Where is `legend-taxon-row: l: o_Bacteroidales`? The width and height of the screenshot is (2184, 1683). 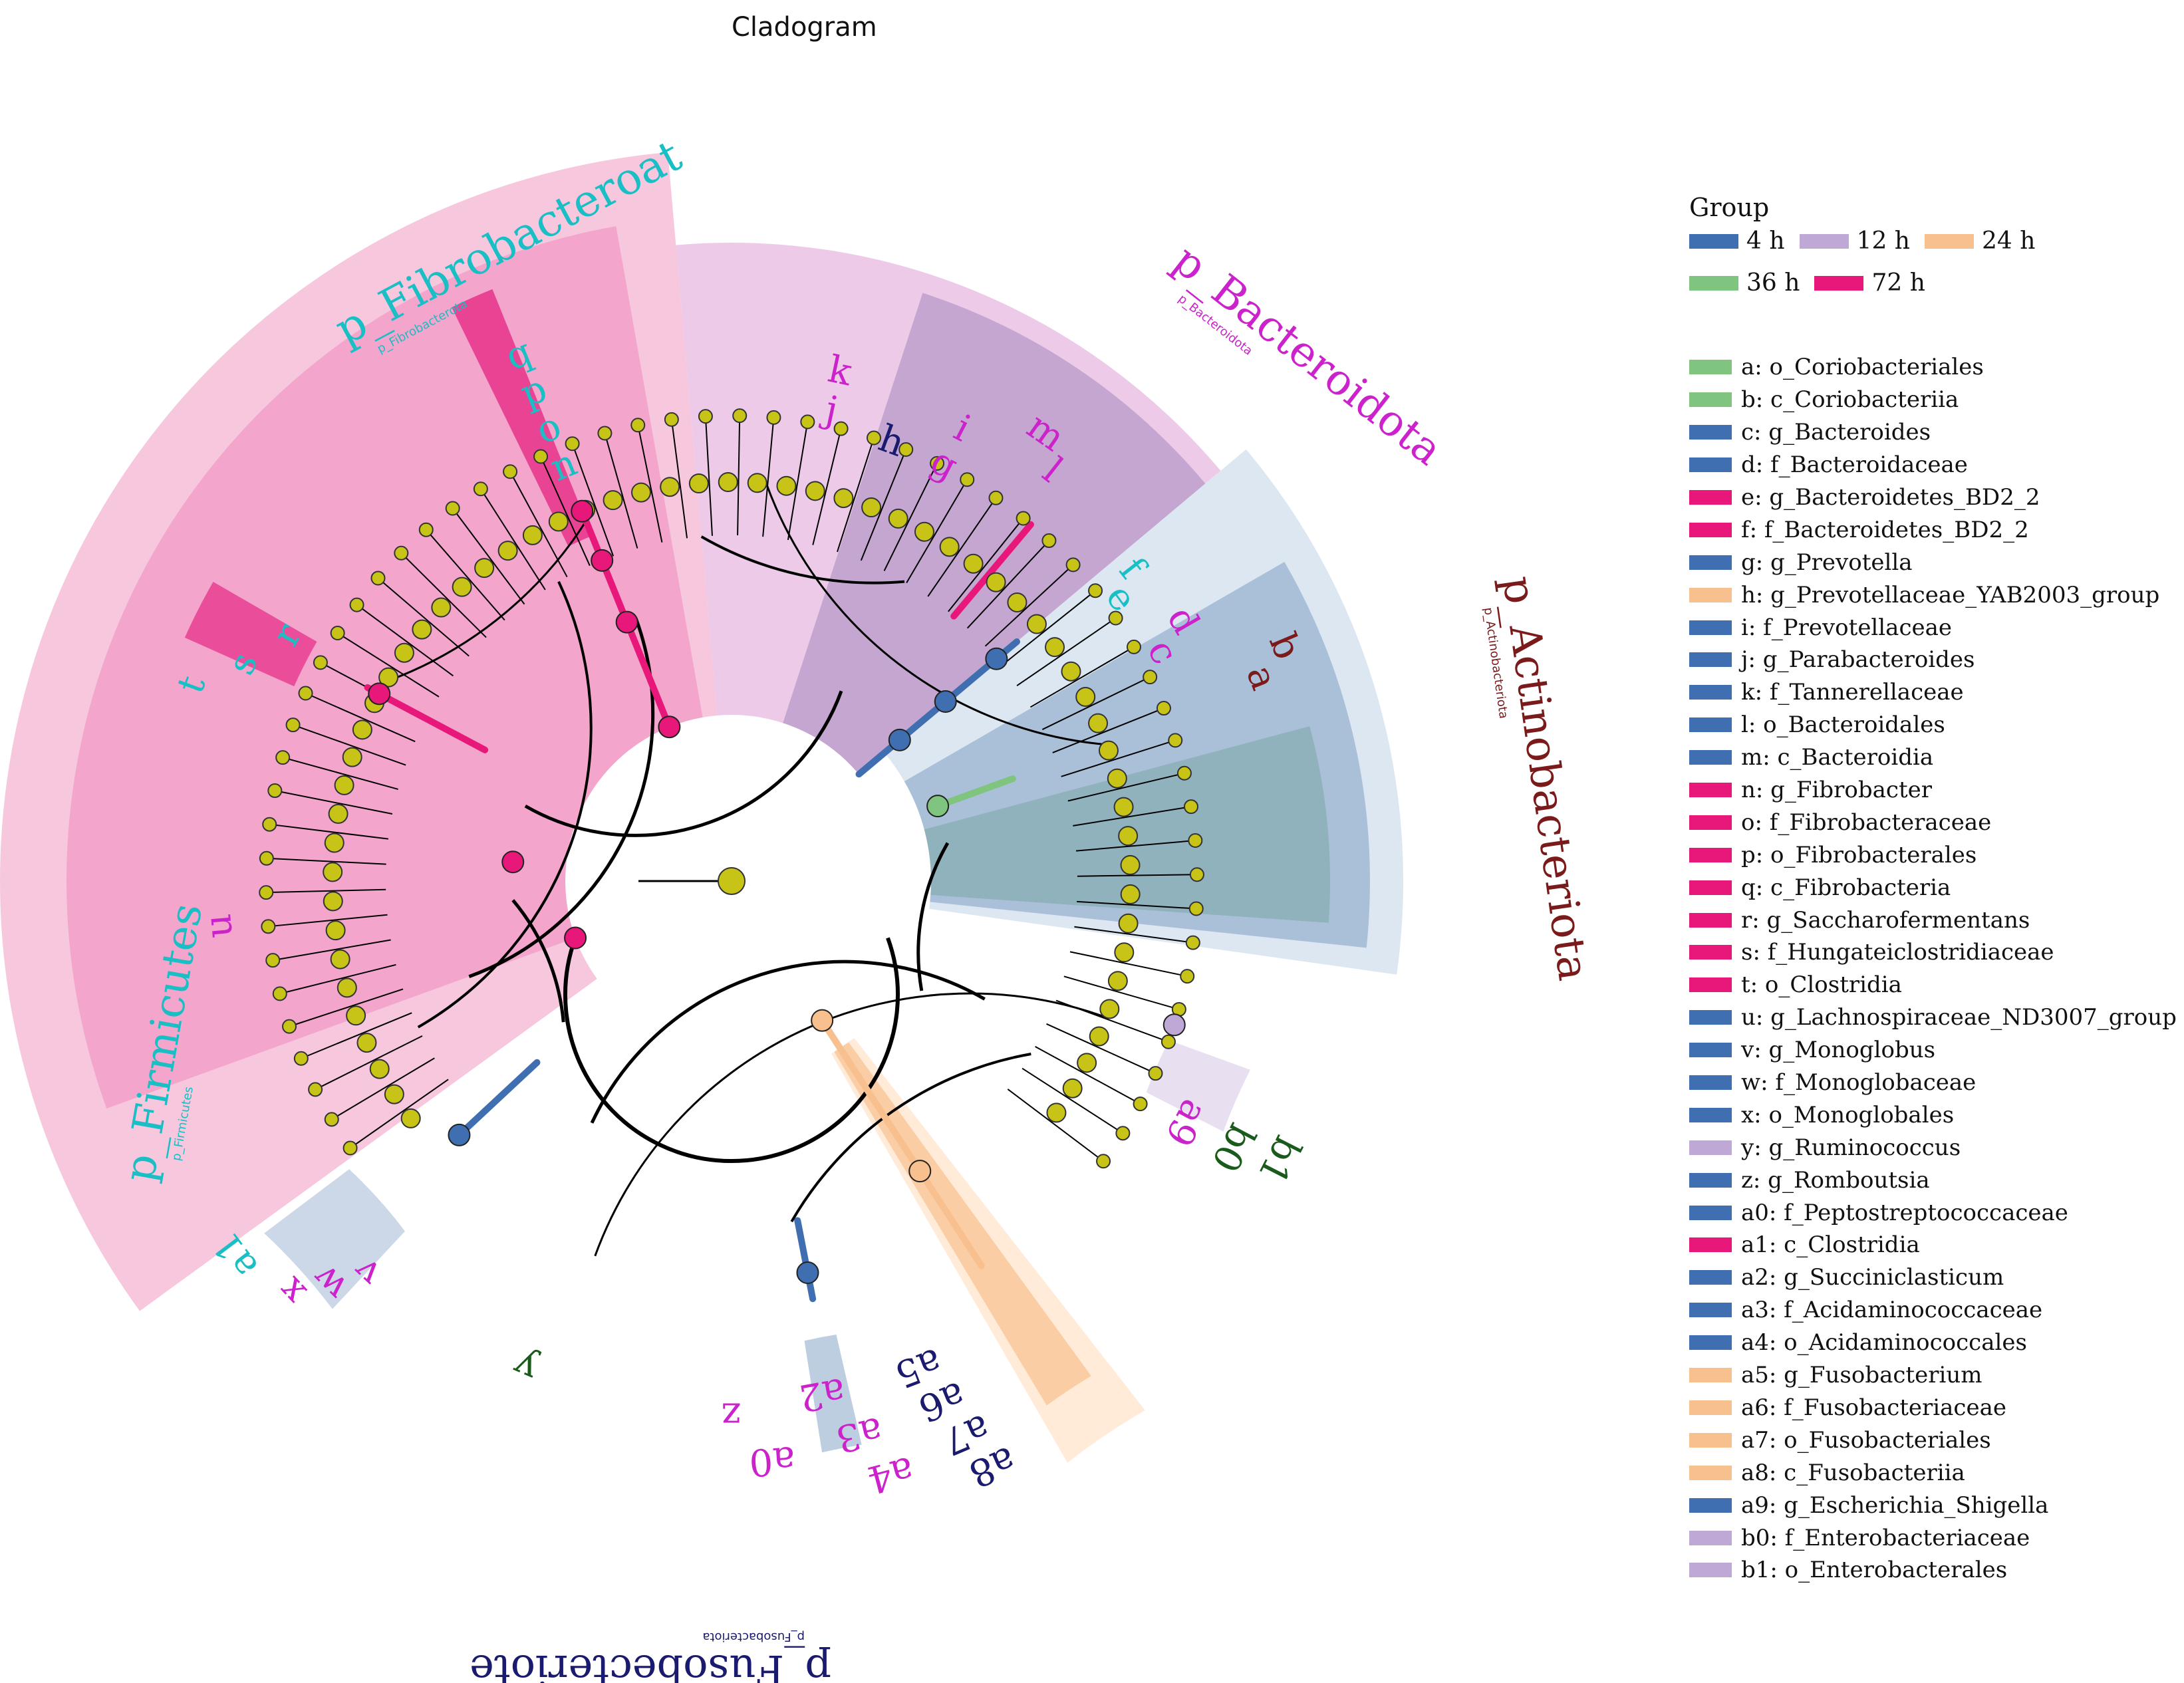 legend-taxon-row: l: o_Bacteroidales is located at coordinates (1933, 725).